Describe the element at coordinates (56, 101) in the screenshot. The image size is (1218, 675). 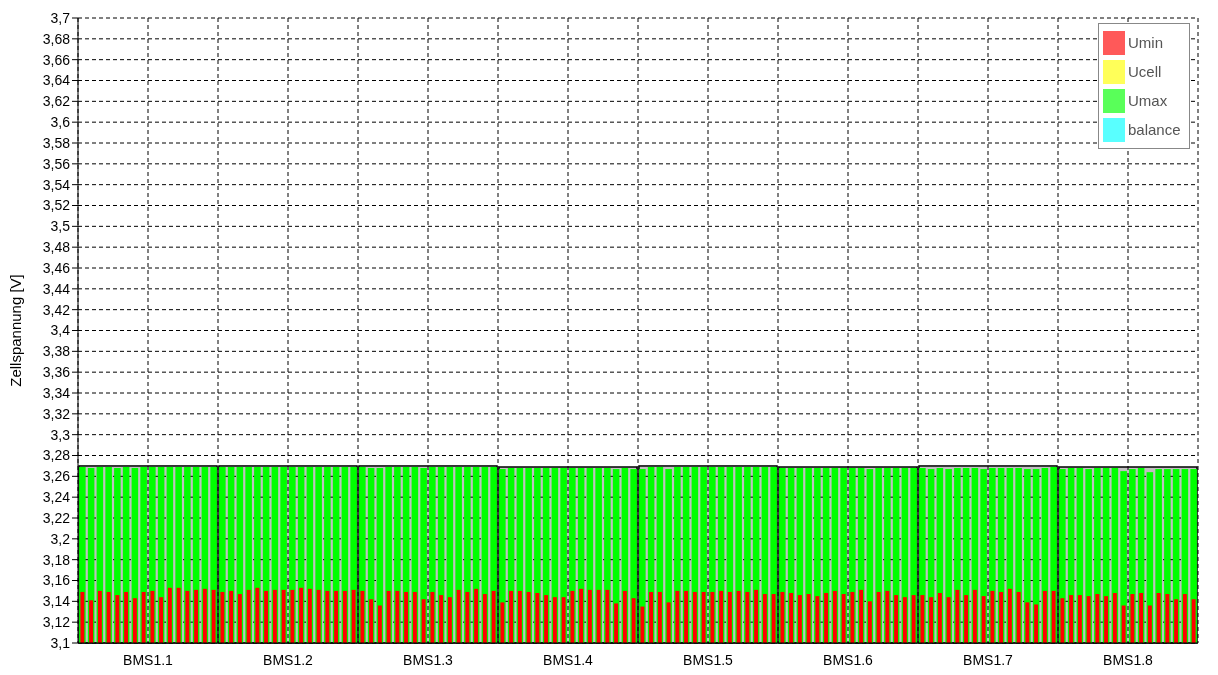
I see `y-tick-label: 3,62` at that location.